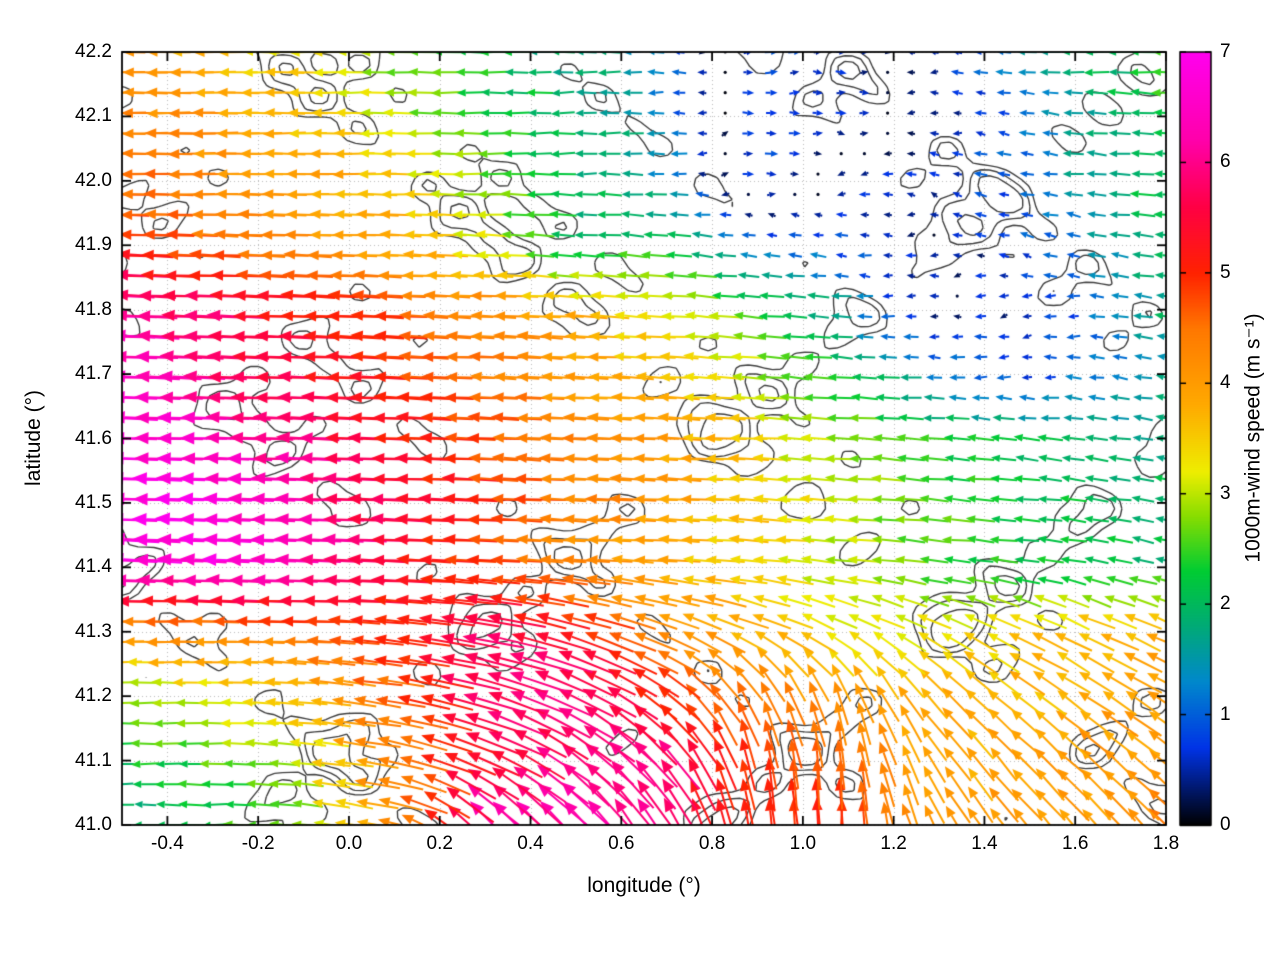 This screenshot has width=1280, height=960. Describe the element at coordinates (1225, 51) in the screenshot. I see `colorbar-tick-label: 7` at that location.